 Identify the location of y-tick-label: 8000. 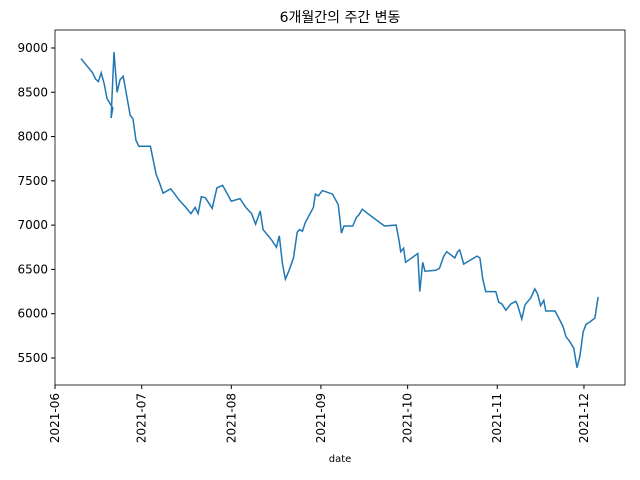
(32, 137).